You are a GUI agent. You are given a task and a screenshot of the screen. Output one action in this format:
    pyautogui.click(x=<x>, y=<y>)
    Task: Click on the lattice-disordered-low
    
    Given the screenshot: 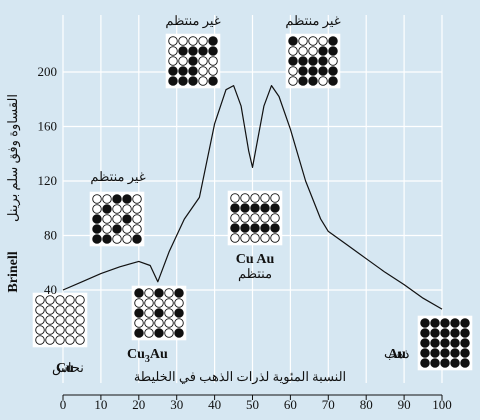 What is the action you would take?
    pyautogui.click(x=193, y=61)
    